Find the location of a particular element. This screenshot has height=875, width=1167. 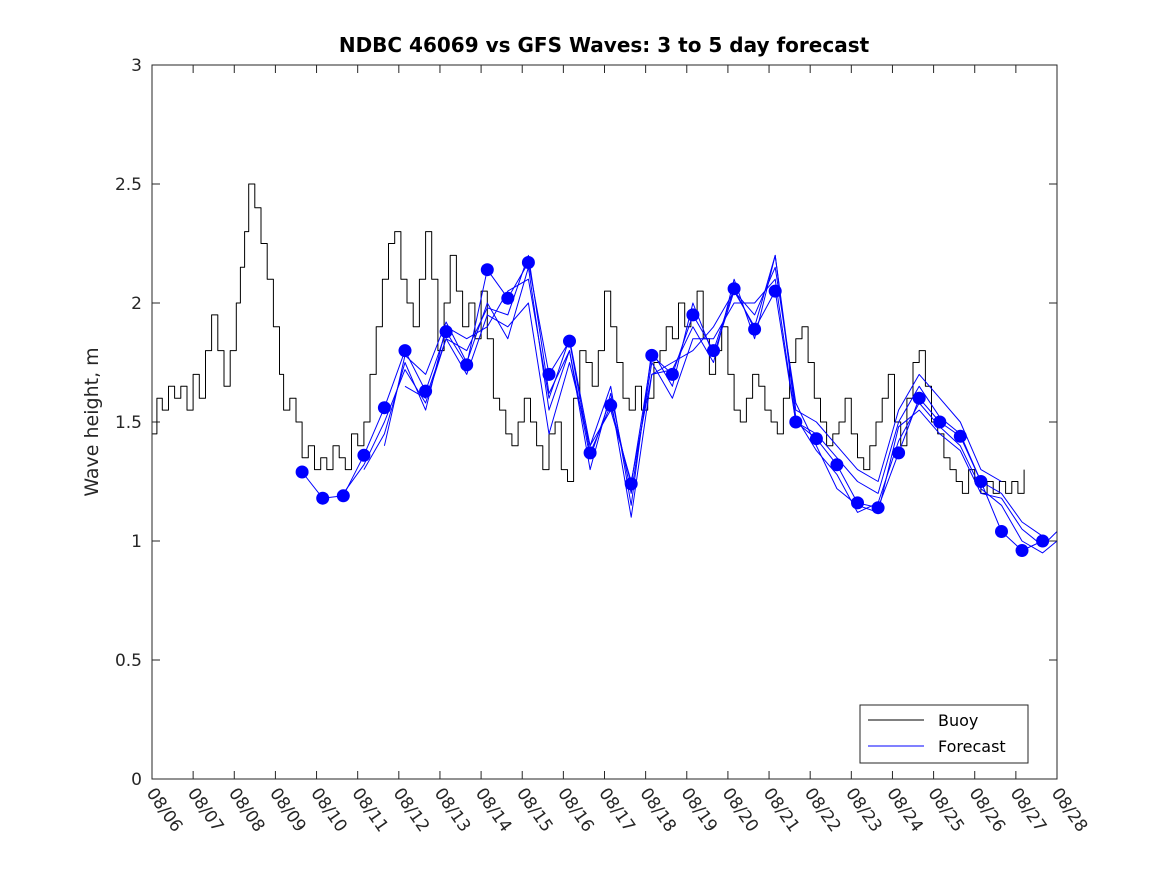

legend-buoy-label: Buoy is located at coordinates (958, 720).